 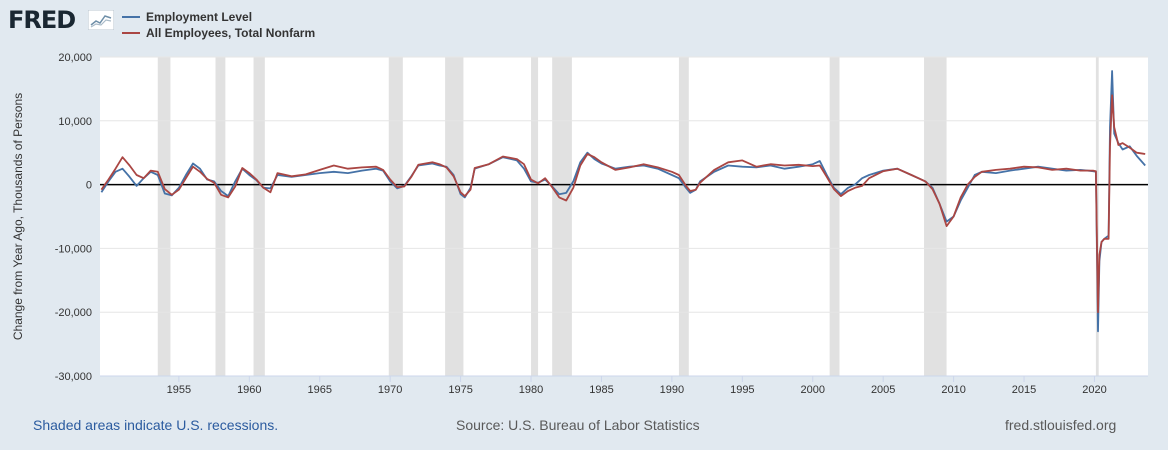 What do you see at coordinates (578, 425) in the screenshot?
I see `source-note: Source: U.S. Bureau of Labor Statistics` at bounding box center [578, 425].